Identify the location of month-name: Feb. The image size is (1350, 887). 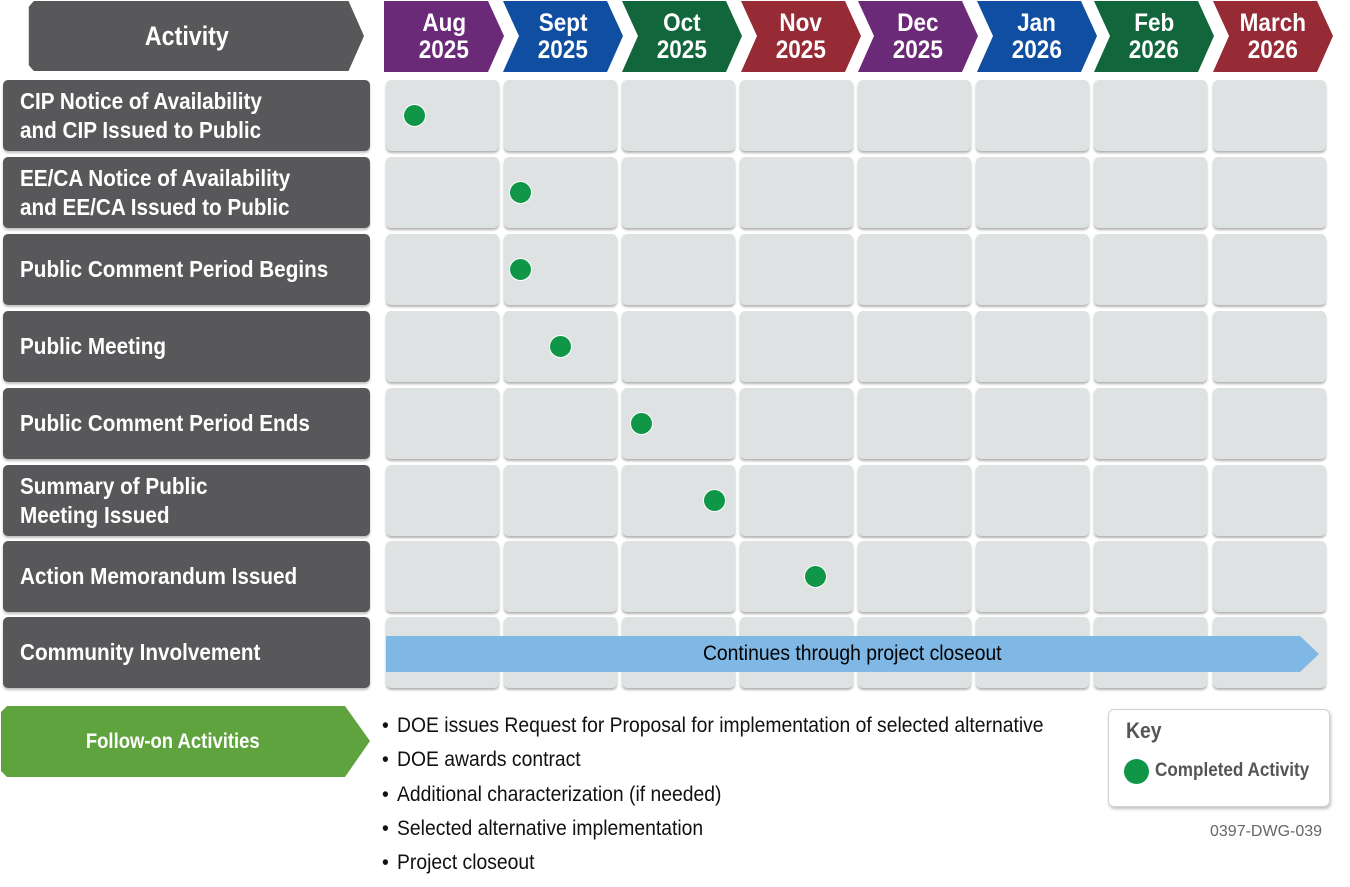
(1153, 22).